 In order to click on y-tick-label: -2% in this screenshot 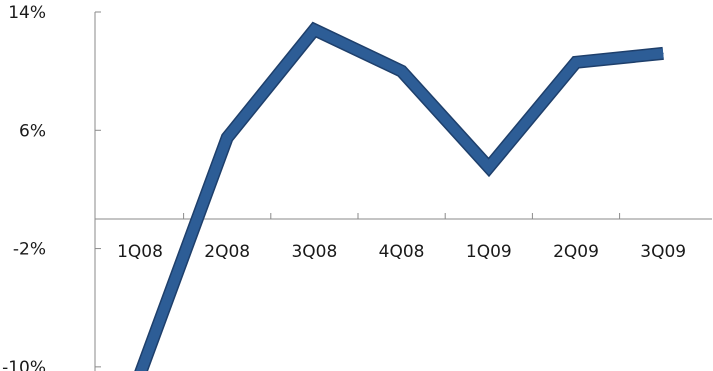, I will do `click(29, 250)`.